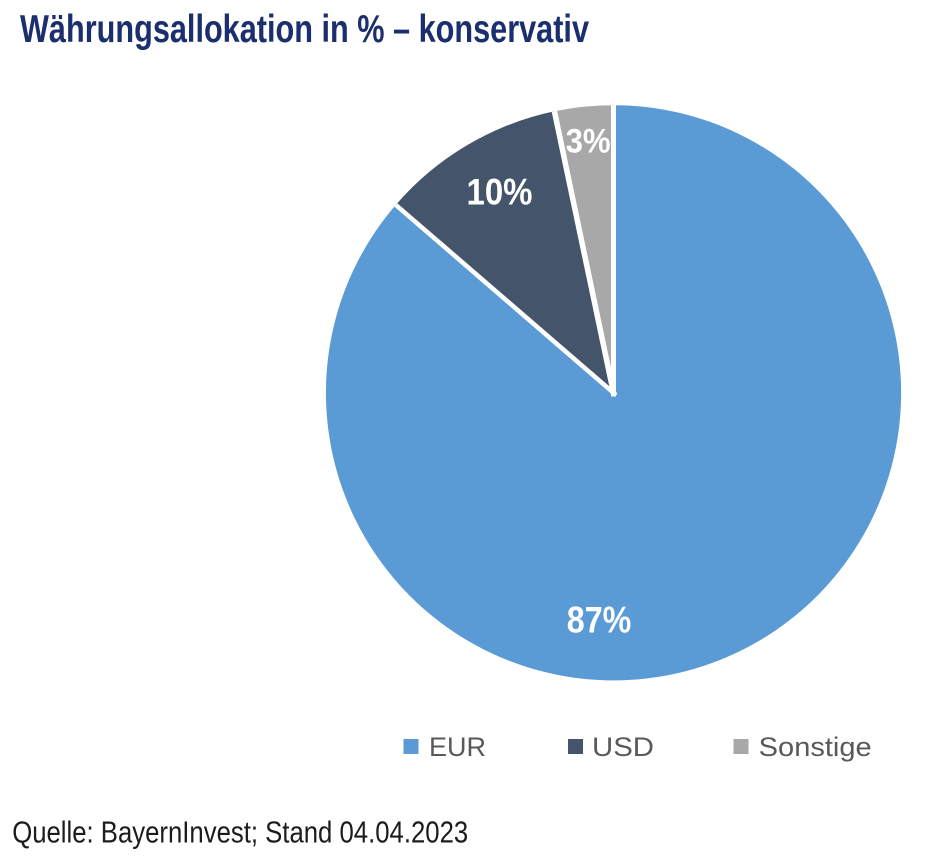  What do you see at coordinates (304, 29) in the screenshot?
I see `svg-text:Währungsallokation in % – kons: Währungsallokation in % – konservativ` at bounding box center [304, 29].